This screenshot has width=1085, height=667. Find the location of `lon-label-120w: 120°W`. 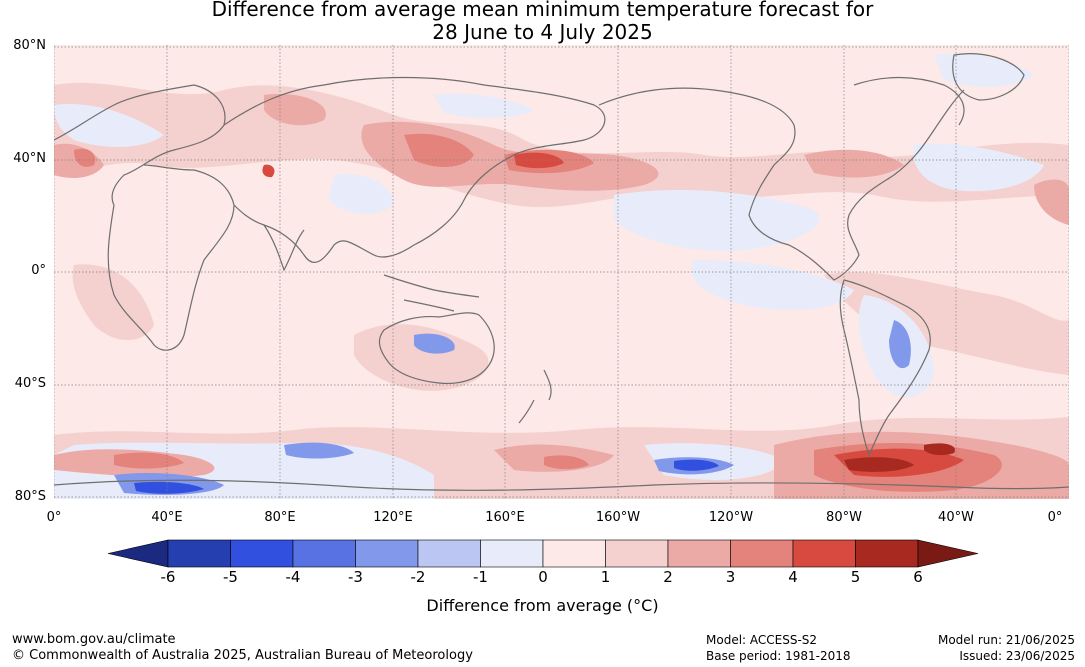

lon-label-120w: 120°W is located at coordinates (731, 517).